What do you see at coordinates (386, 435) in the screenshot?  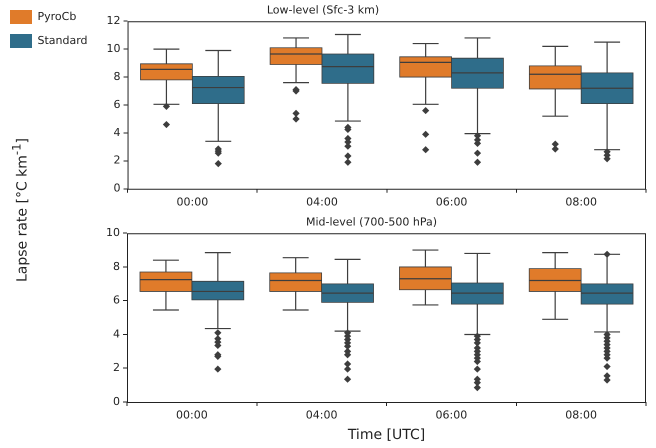 I see `x-axis-title: Time [UTC]` at bounding box center [386, 435].